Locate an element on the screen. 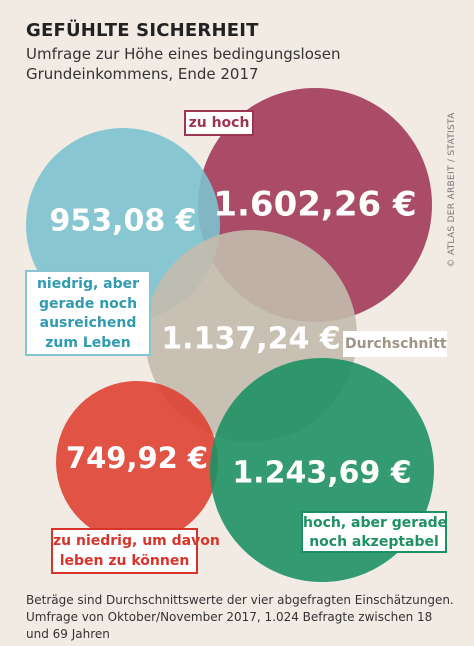 This screenshot has height=646, width=474. label-line: hoch, aber gerade is located at coordinates (375, 523).